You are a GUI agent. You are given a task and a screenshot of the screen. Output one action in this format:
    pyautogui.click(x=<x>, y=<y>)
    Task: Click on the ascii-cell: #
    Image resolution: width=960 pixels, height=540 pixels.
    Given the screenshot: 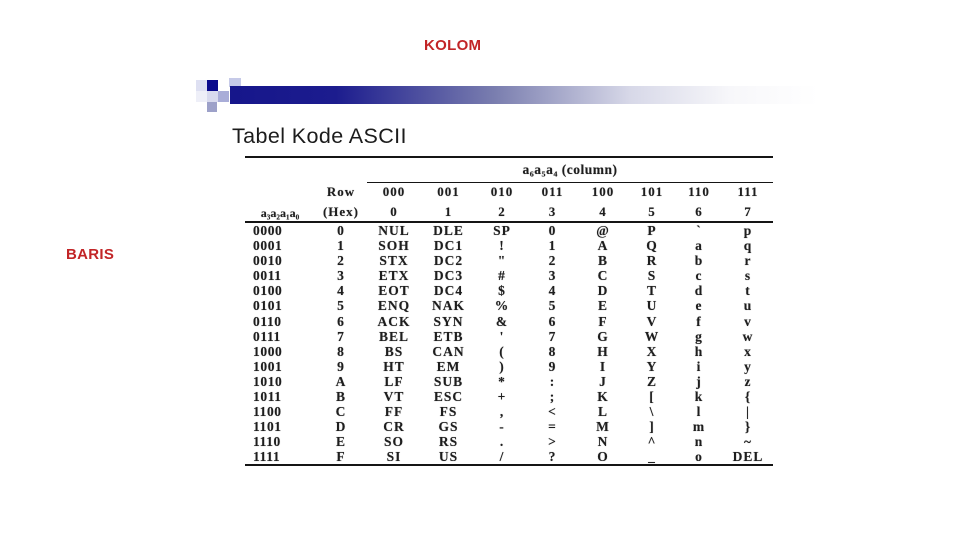 What is the action you would take?
    pyautogui.click(x=502, y=276)
    